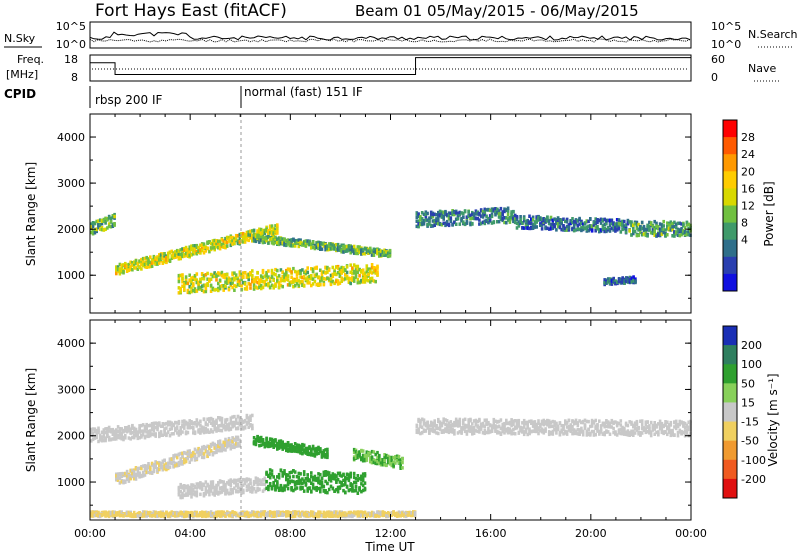 This screenshot has height=554, width=800. What do you see at coordinates (726, 44) in the screenshot?
I see `noise-right-tick-bottom: 10^0` at bounding box center [726, 44].